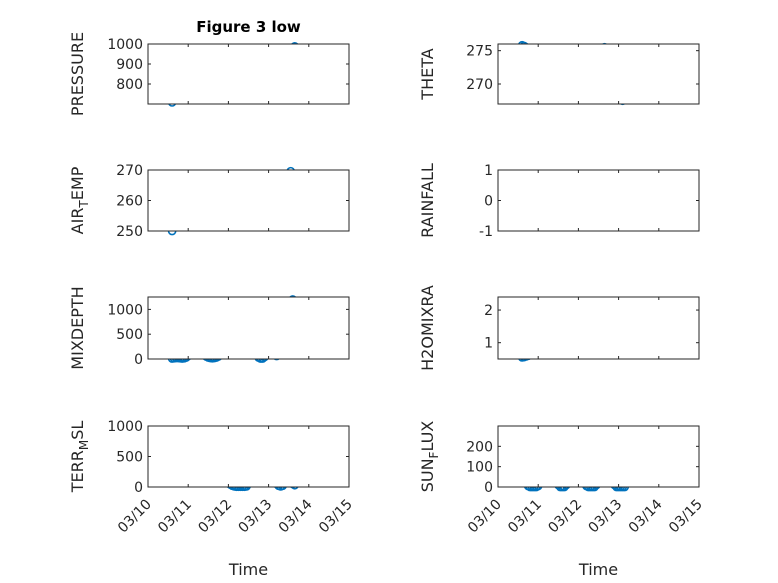  Describe the element at coordinates (129, 85) in the screenshot. I see `y-tick-label: 800` at that location.